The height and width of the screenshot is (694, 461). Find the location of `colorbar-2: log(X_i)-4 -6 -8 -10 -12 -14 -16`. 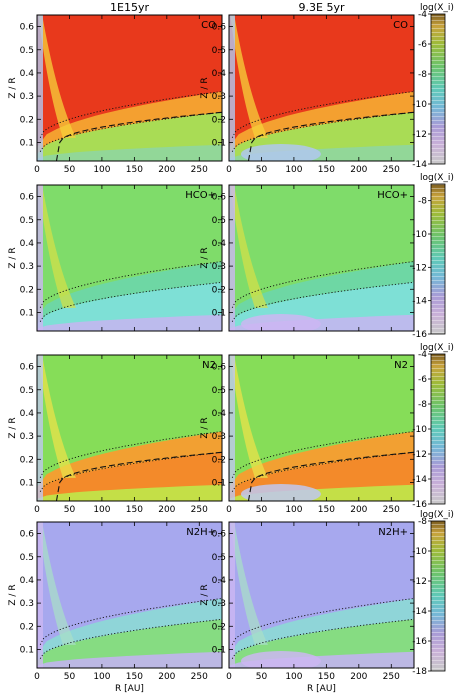

colorbar-2: log(X_i)-4 -6 -8 -10 -12 -14 -16 is located at coordinates (433, 426).